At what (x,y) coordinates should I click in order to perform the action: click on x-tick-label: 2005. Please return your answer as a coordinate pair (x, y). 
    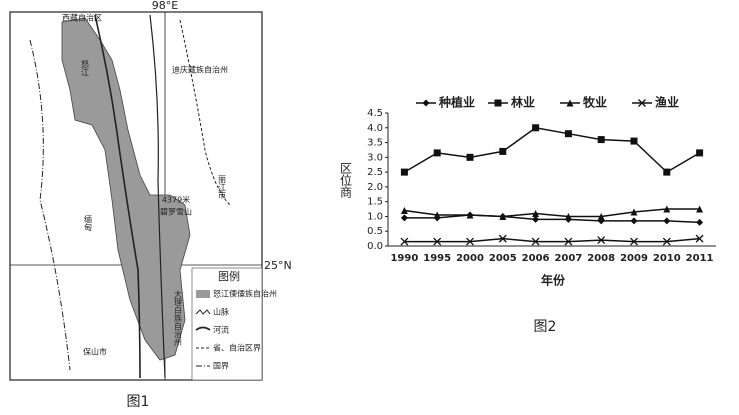
    Looking at the image, I should click on (503, 258).